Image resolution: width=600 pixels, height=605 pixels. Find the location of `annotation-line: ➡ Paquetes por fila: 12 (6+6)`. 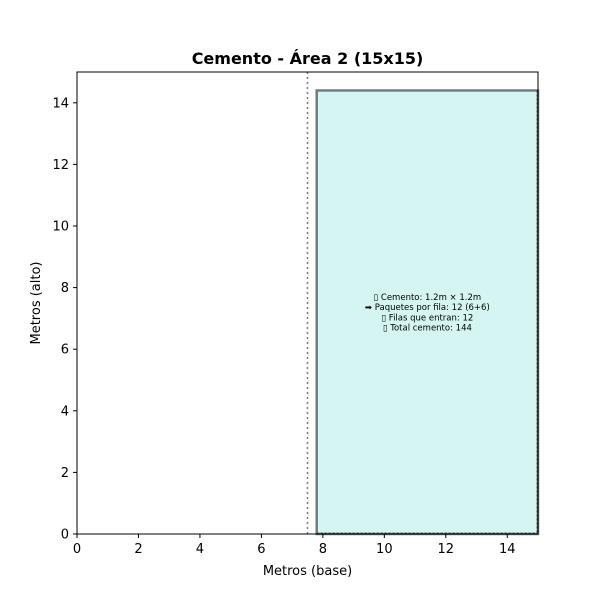

annotation-line: ➡ Paquetes por fila: 12 (6+6) is located at coordinates (427, 308).